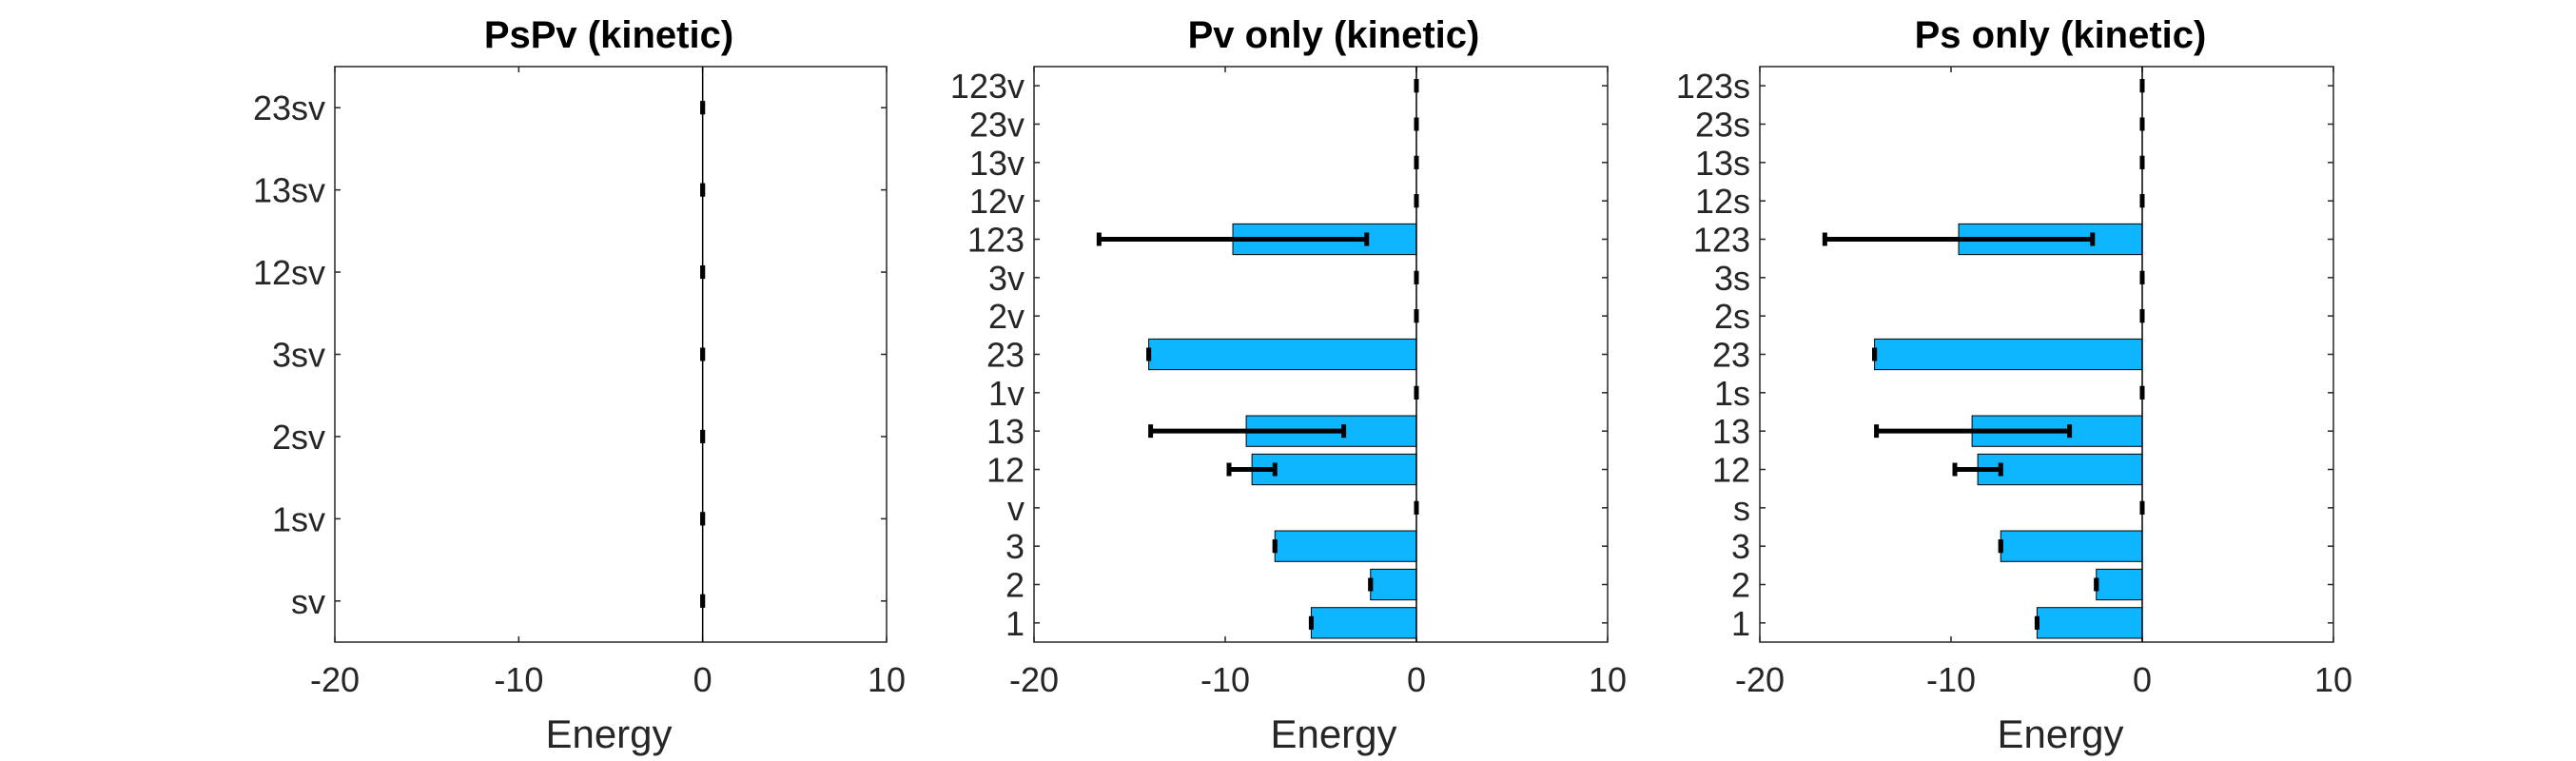  I want to click on y-tick-label: 13s, so click(1723, 164).